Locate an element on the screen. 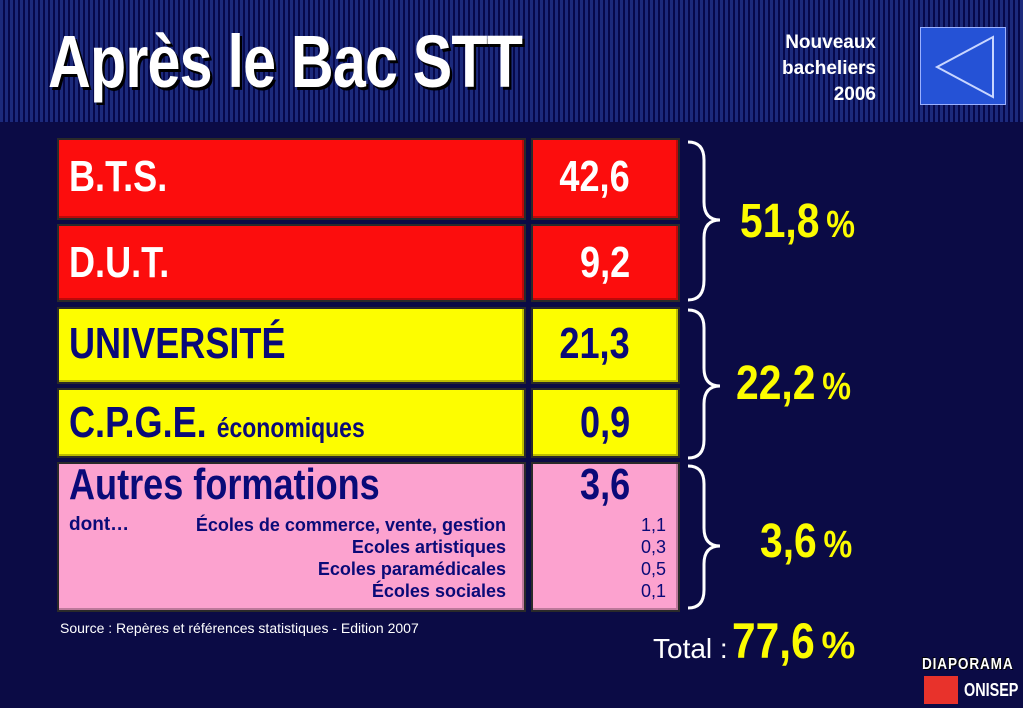 This screenshot has width=1023, height=708. group-braces is located at coordinates (704, 375).